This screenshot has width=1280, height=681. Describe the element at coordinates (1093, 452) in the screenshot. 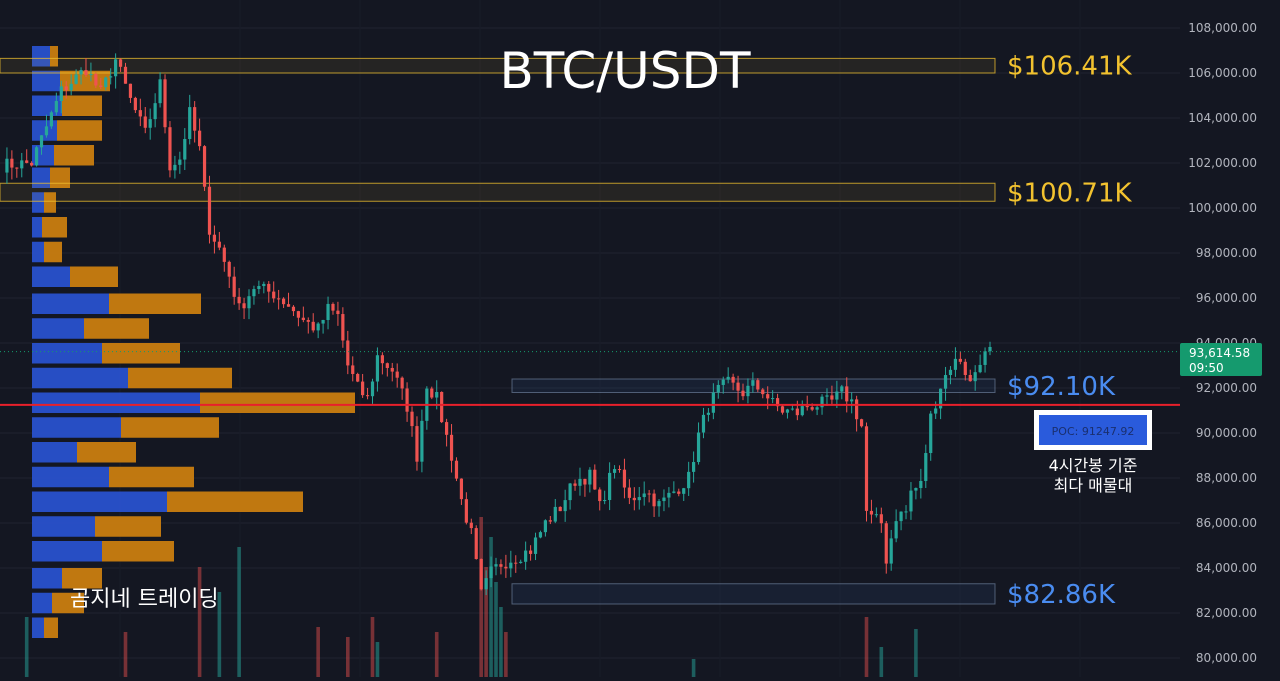

I see `poc-callout: POC: 91247.92 4시간봉 기준 최다 매물대` at that location.